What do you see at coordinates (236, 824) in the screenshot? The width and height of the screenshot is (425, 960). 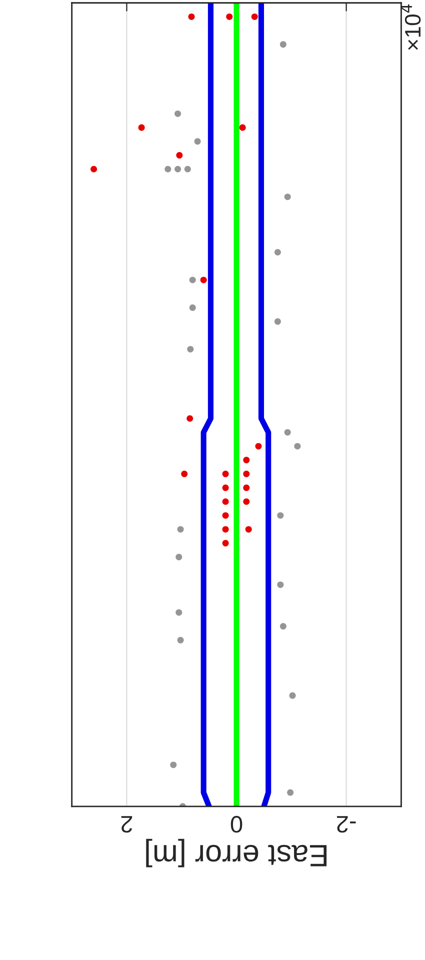 I see `x-tick-label: 0` at bounding box center [236, 824].